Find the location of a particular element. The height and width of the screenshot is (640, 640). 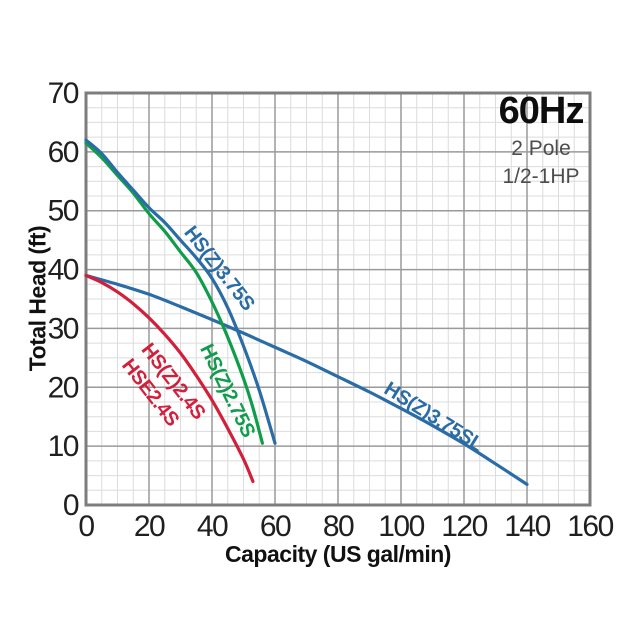

x-tick-label: 20 is located at coordinates (149, 526).